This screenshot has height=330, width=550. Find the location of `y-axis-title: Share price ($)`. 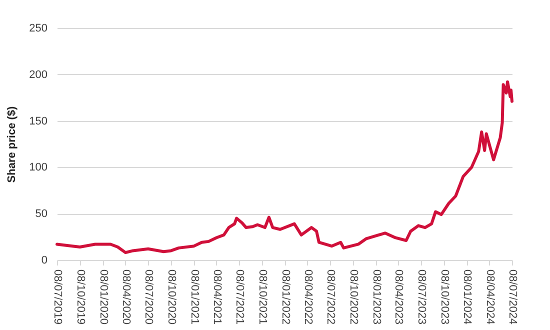

y-axis-title: Share price ($) is located at coordinates (12, 144).